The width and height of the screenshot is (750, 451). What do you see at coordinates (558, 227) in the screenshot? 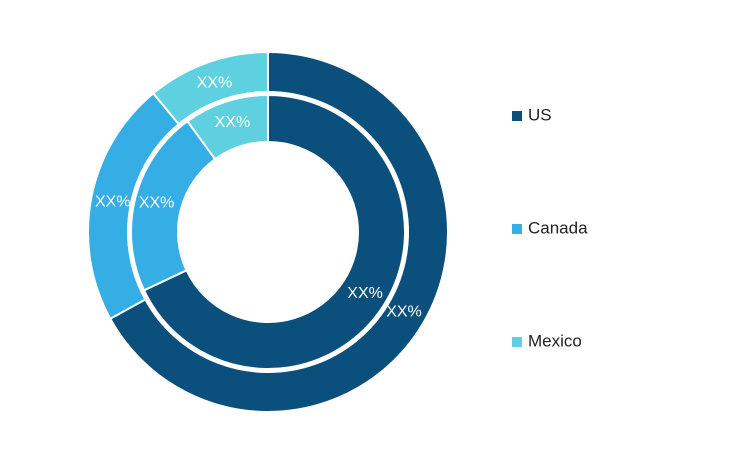
I see `legend-label: Canada` at bounding box center [558, 227].